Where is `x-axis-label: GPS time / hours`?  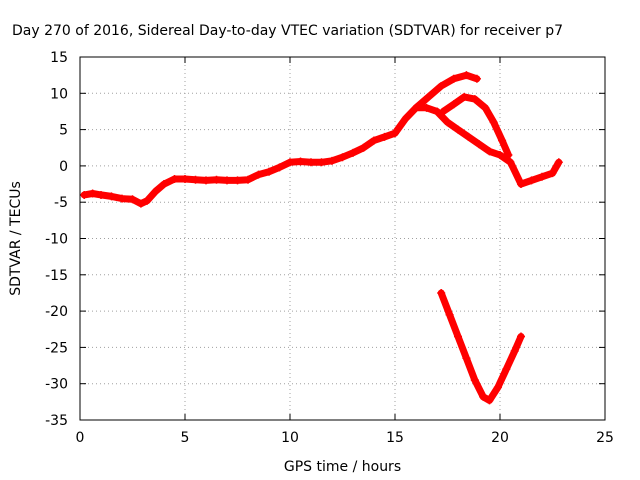 x-axis-label: GPS time / hours is located at coordinates (342, 467).